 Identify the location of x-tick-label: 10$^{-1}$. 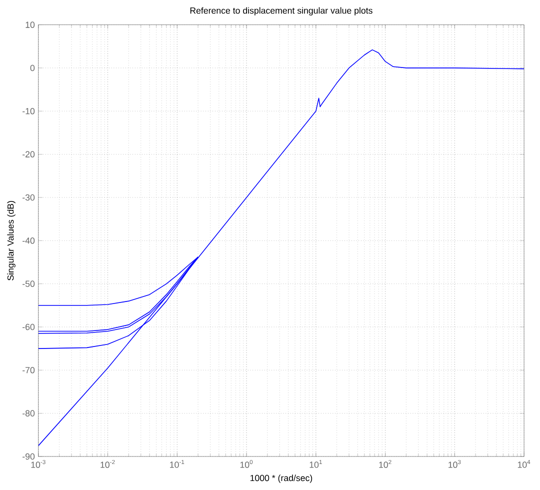
(177, 464).